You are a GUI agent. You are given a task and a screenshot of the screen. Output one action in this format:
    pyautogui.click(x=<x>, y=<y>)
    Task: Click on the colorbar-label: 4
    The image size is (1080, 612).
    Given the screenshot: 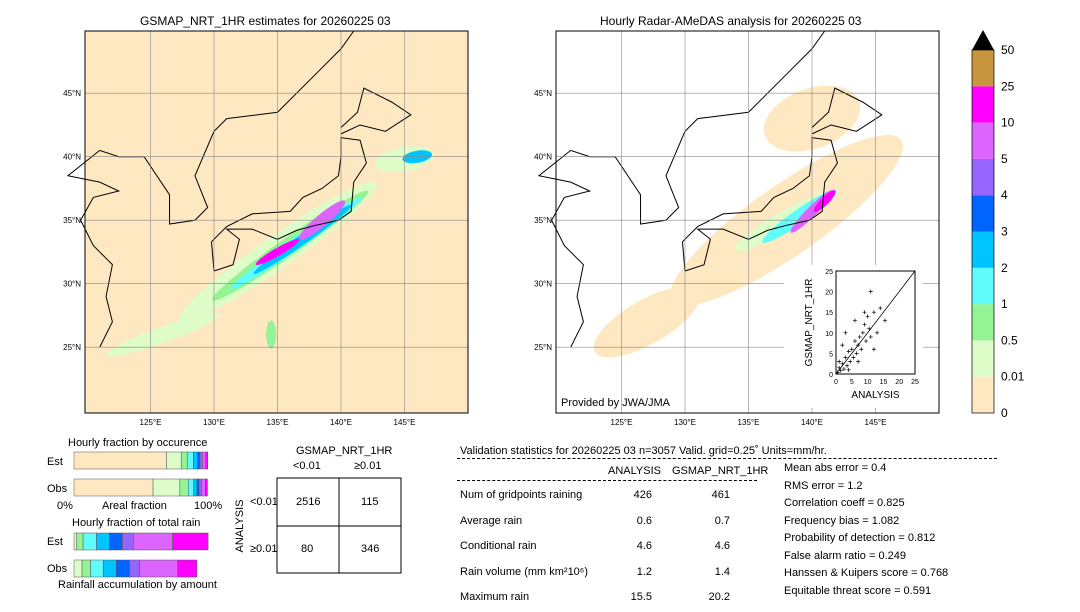 What is the action you would take?
    pyautogui.click(x=1004, y=195)
    